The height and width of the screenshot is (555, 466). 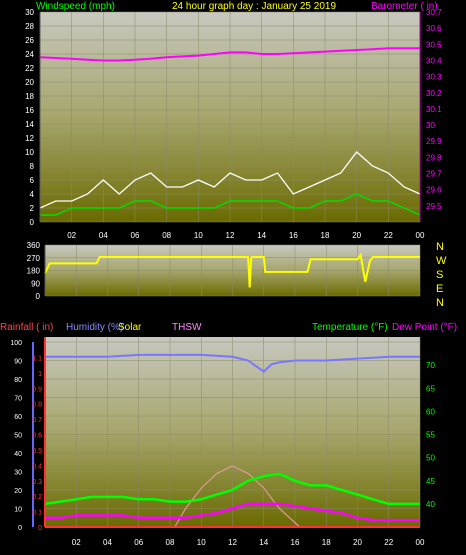 I want to click on hour-tick-label: 22, so click(x=388, y=542).